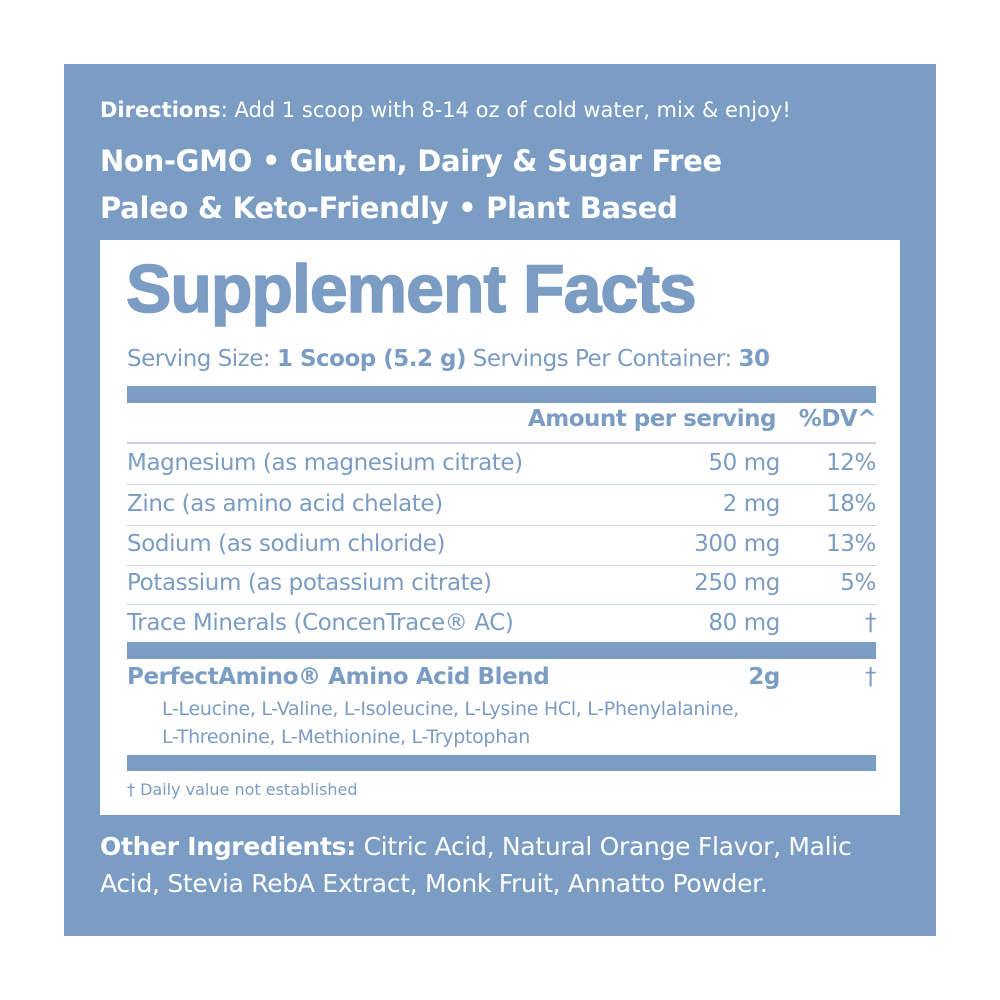 This screenshot has height=1000, width=1000. I want to click on footnote: † Daily value not established, so click(242, 789).